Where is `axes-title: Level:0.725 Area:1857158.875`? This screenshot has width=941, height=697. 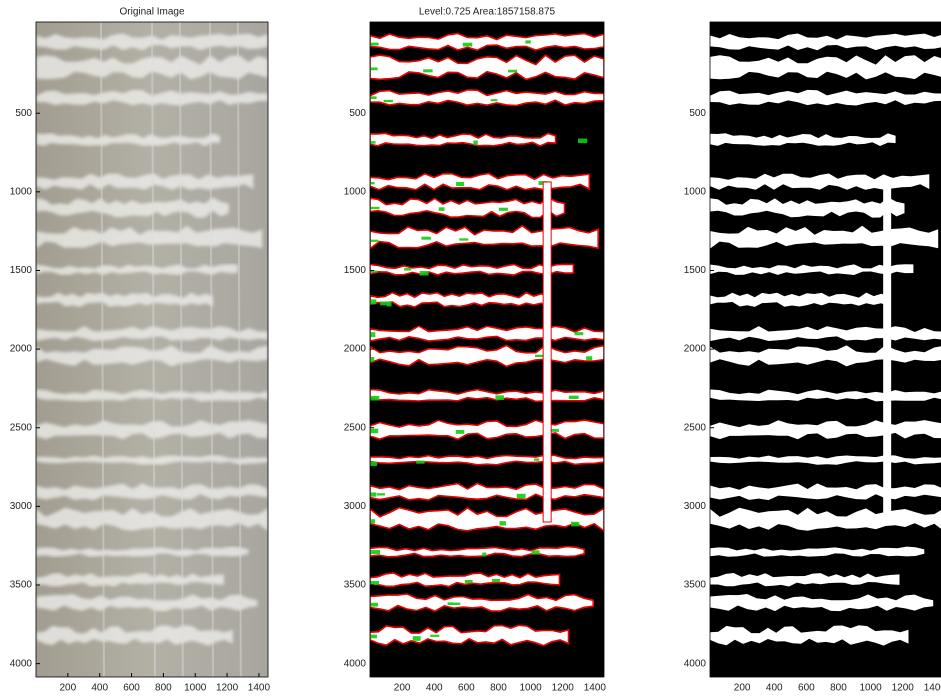 axes-title: Level:0.725 Area:1857158.875 is located at coordinates (487, 12).